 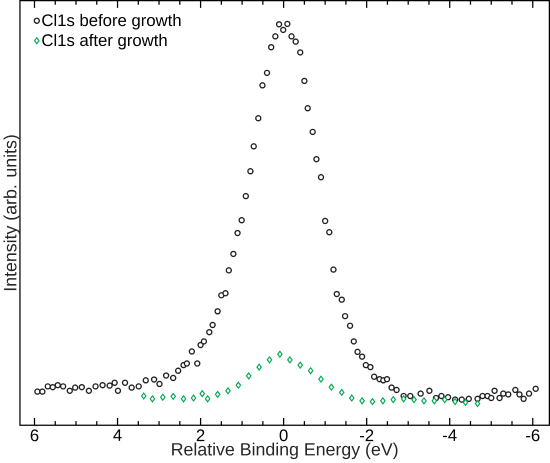 What do you see at coordinates (104, 42) in the screenshot?
I see `legend-label: Cl1s after growth` at bounding box center [104, 42].